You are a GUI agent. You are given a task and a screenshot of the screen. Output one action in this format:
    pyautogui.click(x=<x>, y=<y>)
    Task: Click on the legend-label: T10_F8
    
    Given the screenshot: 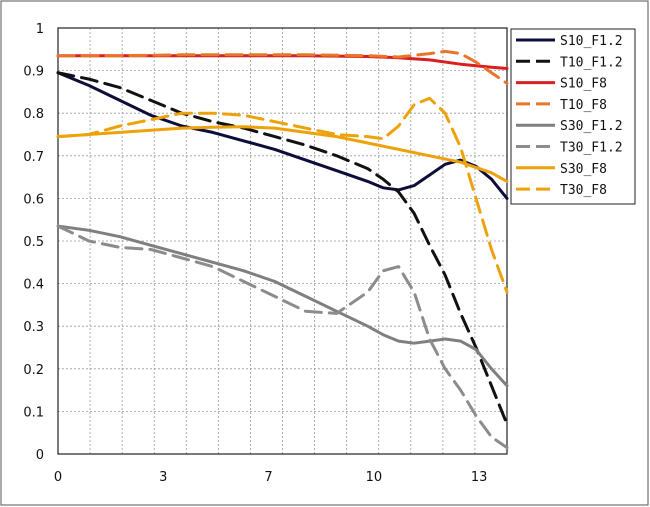 What is the action you would take?
    pyautogui.click(x=583, y=105)
    